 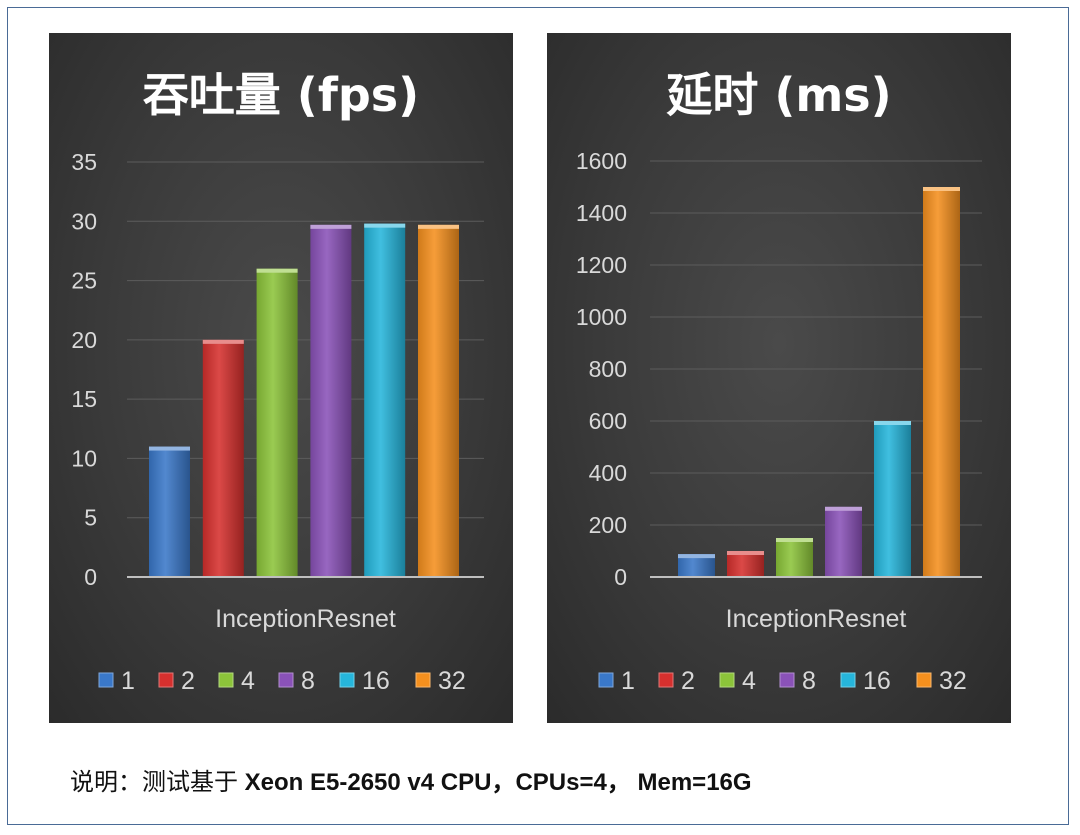 What do you see at coordinates (608, 473) in the screenshot?
I see `y-tick-label: 400` at bounding box center [608, 473].